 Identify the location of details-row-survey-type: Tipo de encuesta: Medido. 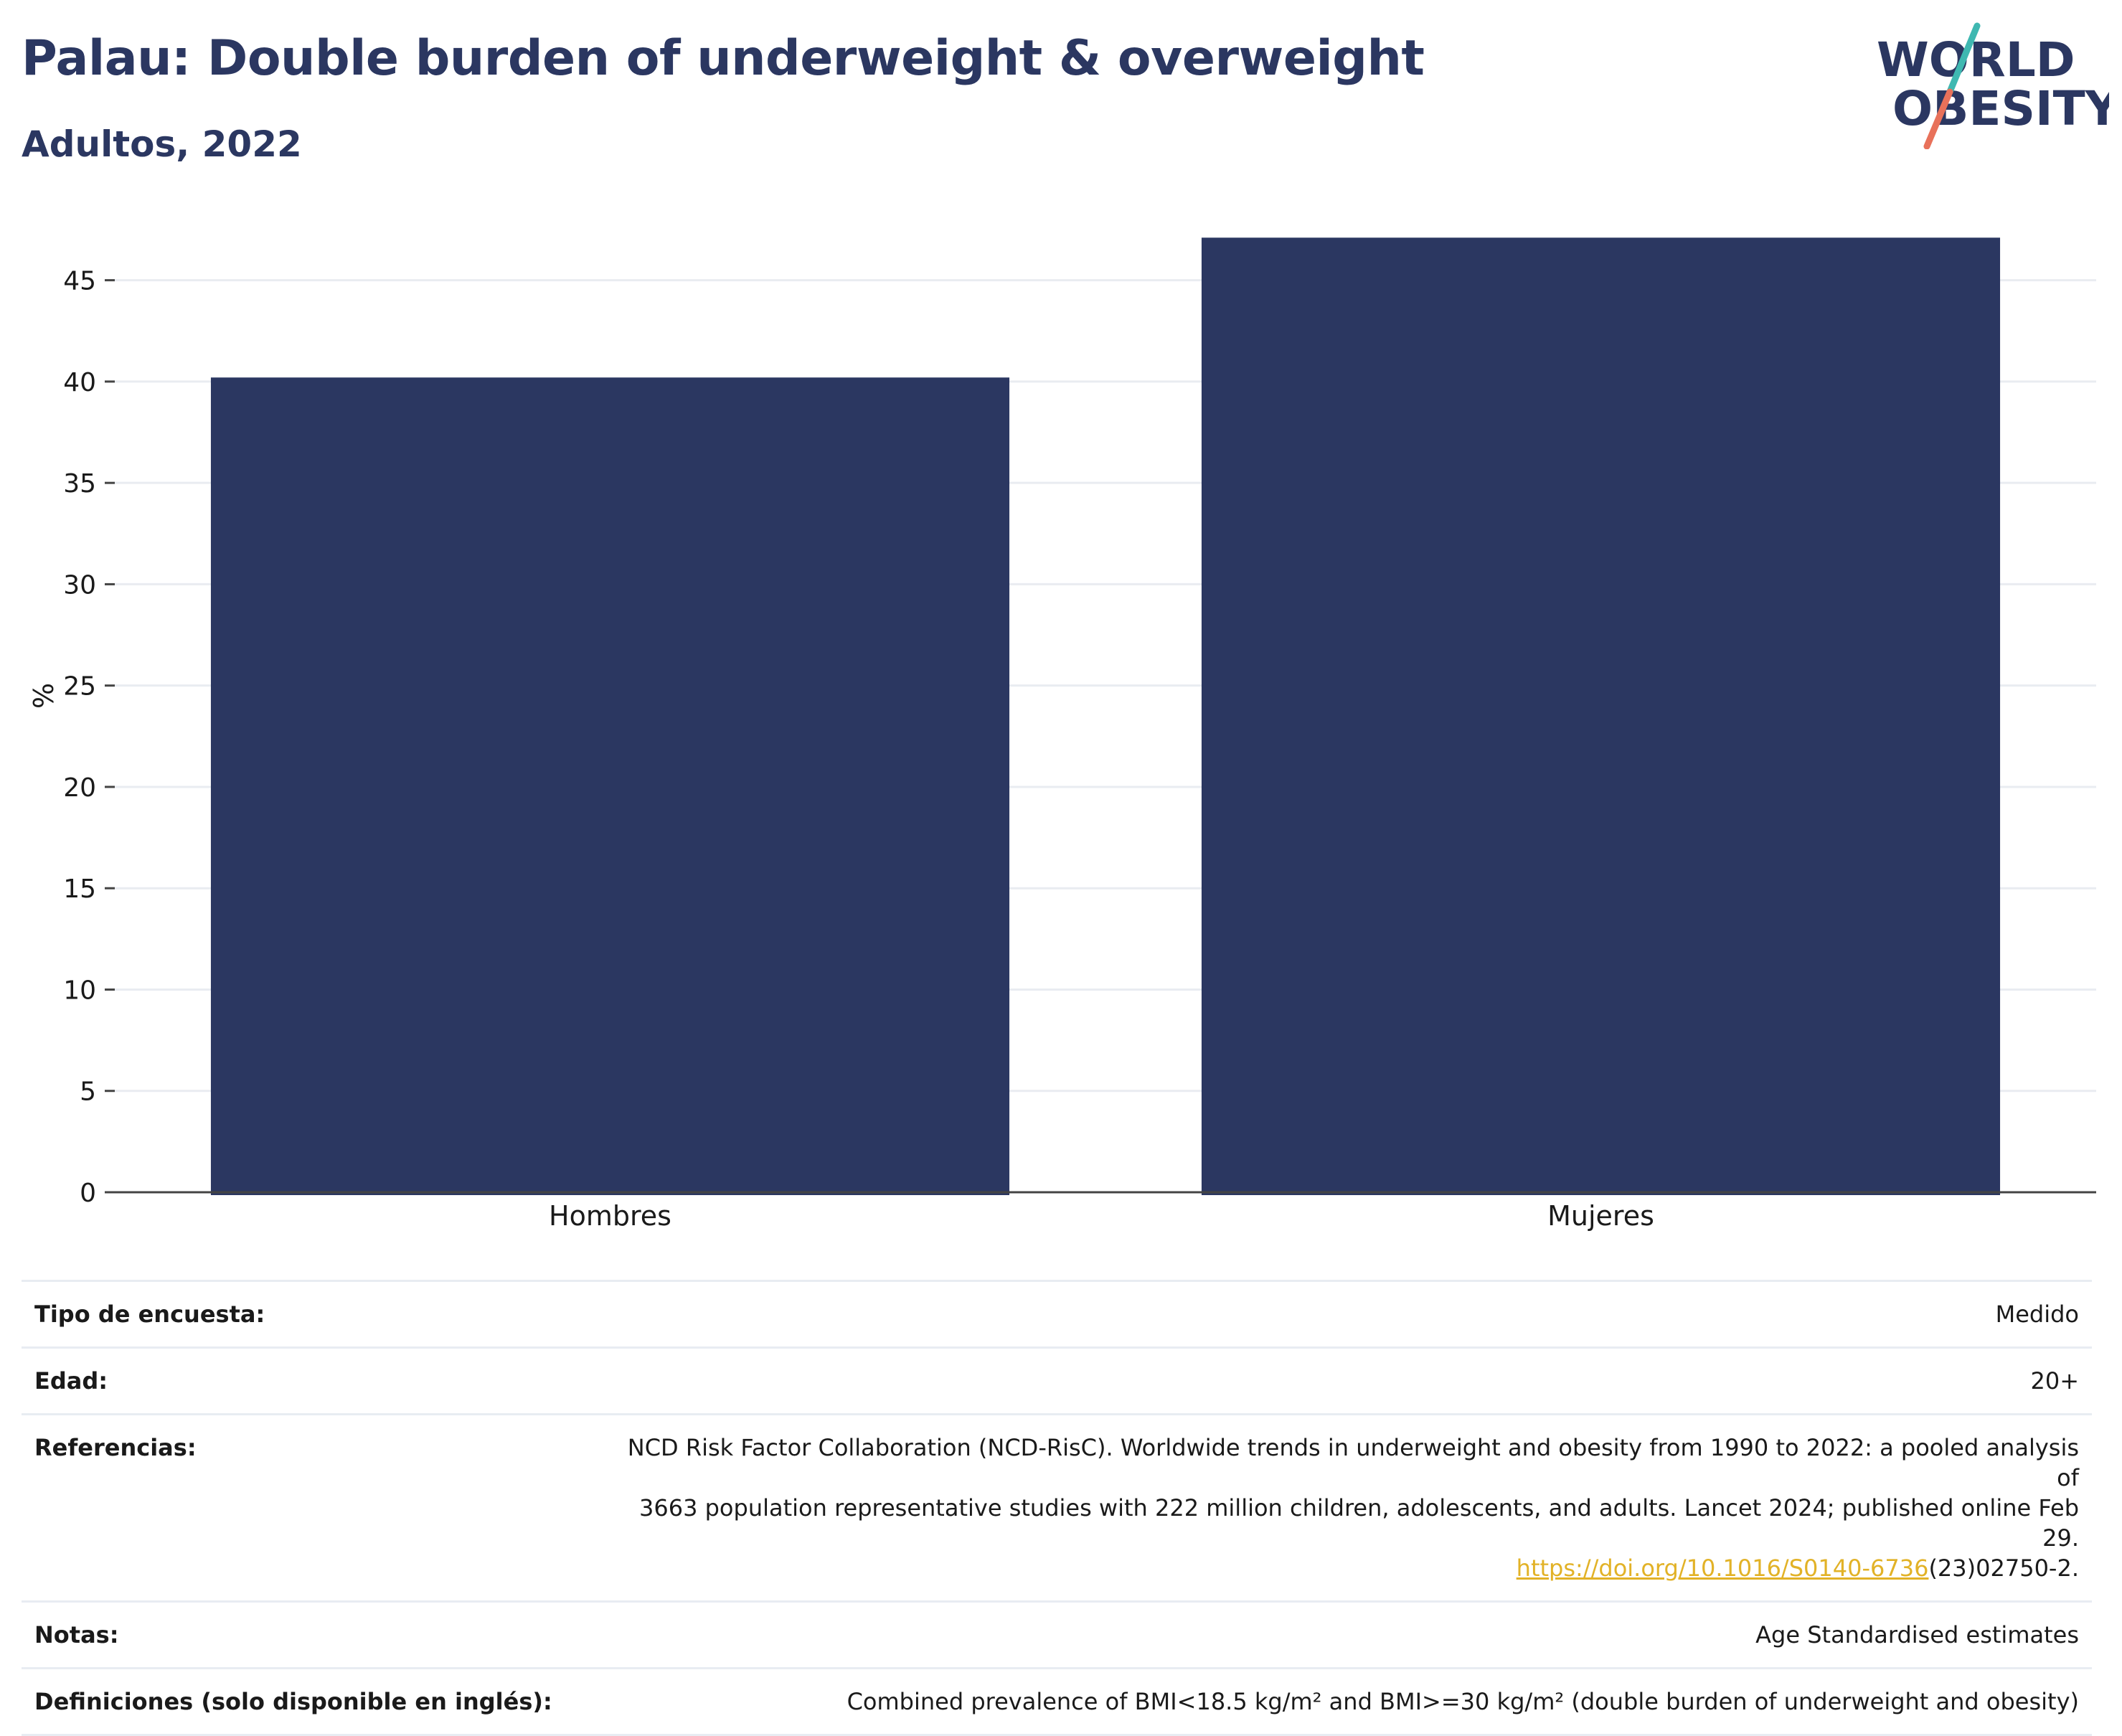
(1057, 1313).